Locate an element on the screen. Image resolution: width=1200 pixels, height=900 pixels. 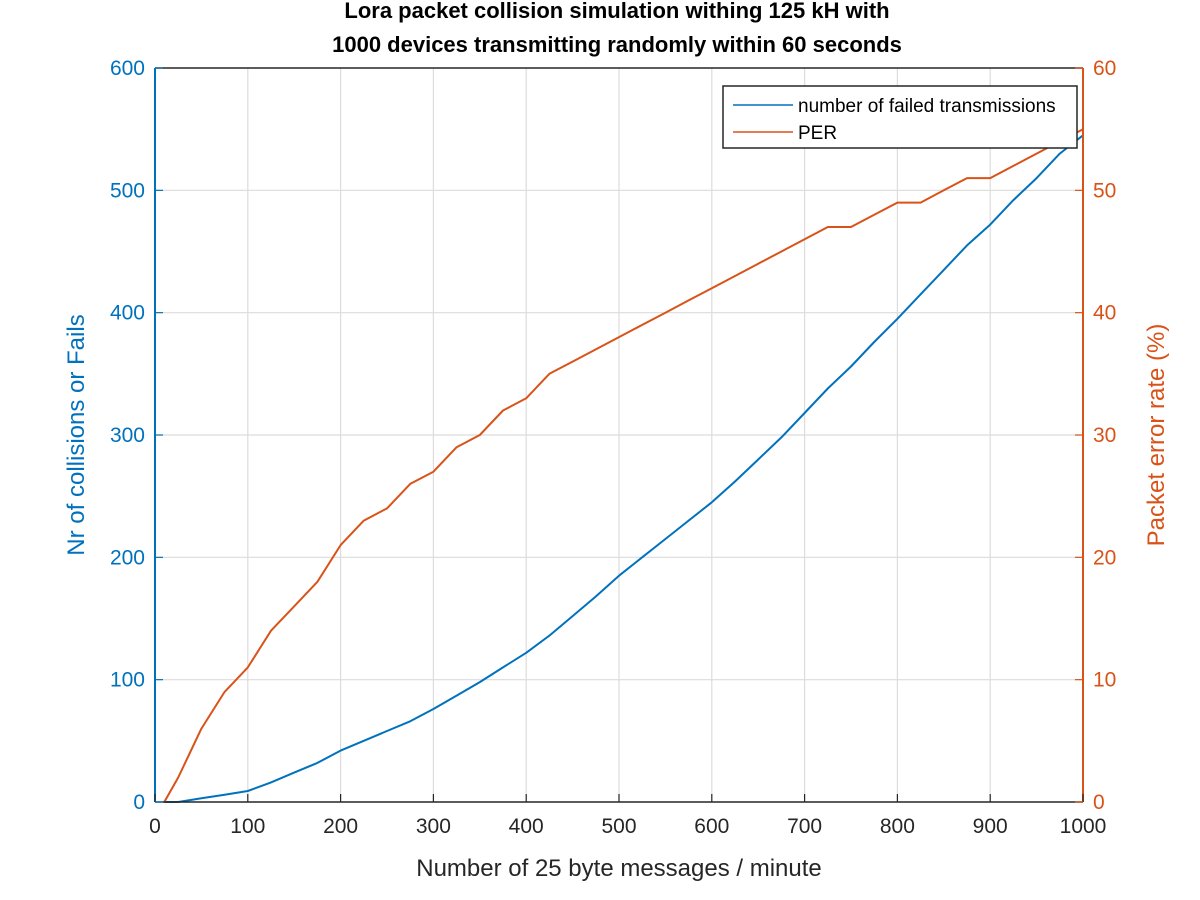
left-y-tick-label: 600 is located at coordinates (127, 68).